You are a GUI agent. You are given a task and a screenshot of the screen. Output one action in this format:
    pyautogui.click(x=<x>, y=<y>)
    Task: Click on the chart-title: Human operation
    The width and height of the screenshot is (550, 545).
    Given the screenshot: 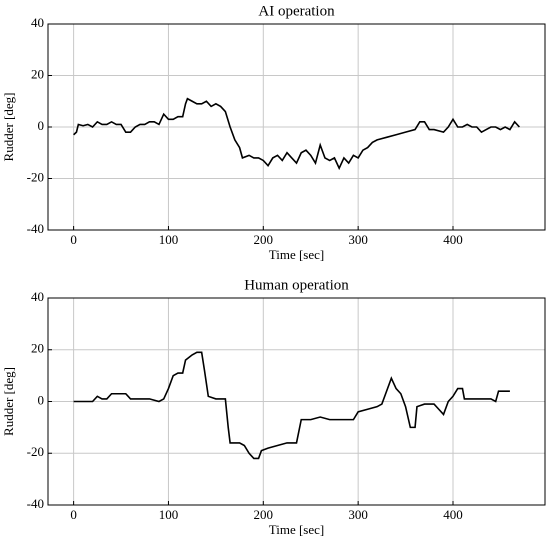 What is the action you would take?
    pyautogui.click(x=296, y=285)
    